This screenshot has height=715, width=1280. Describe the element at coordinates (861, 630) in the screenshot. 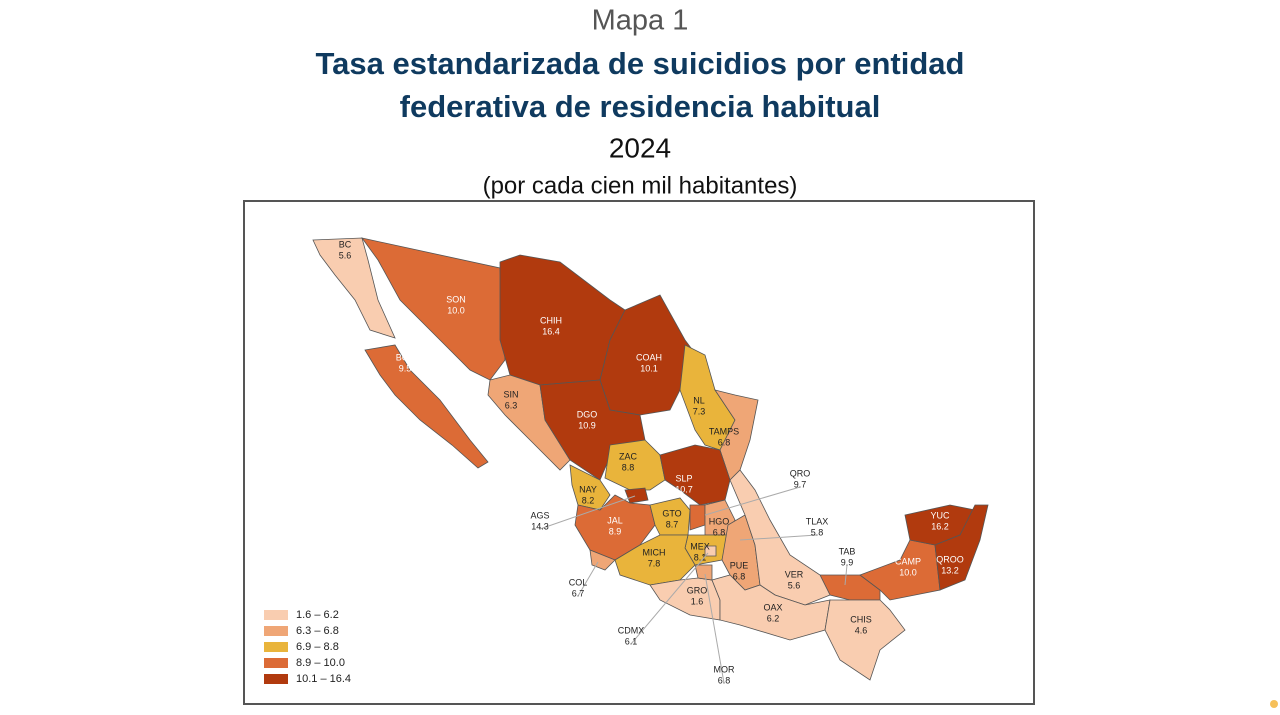

I see `state-value: 4.6` at that location.